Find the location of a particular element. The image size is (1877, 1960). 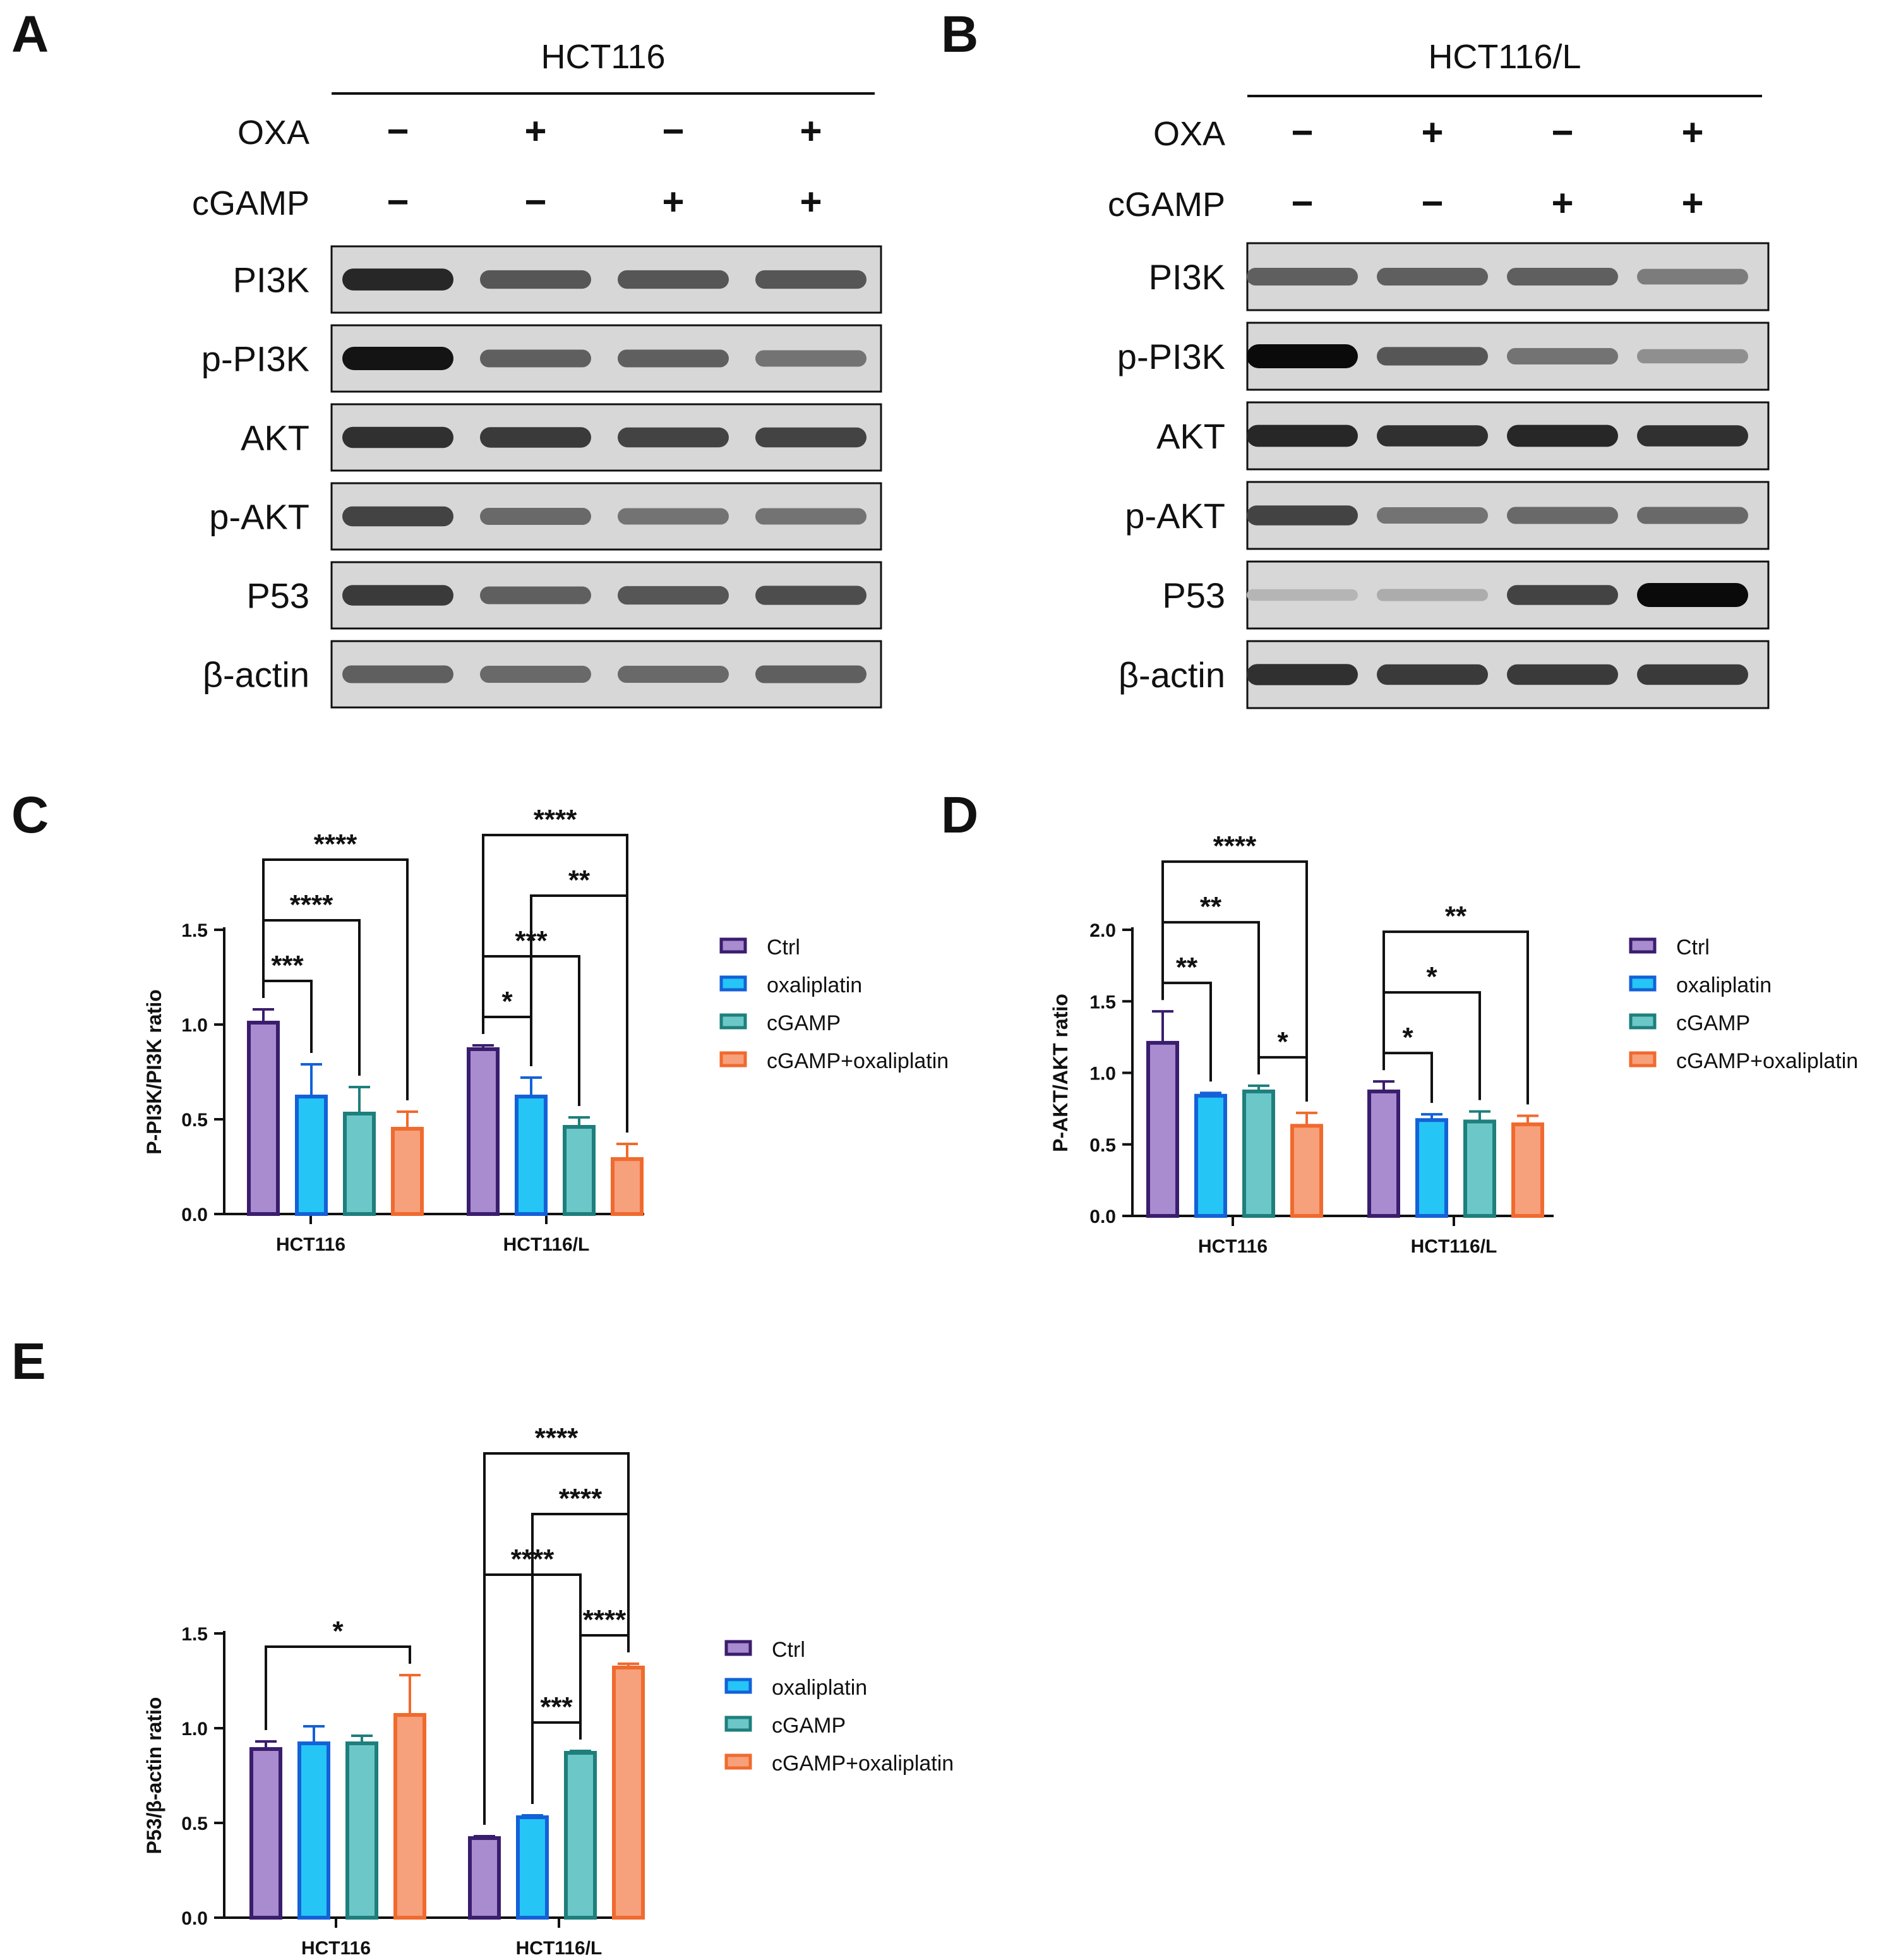

panel-letter-c: C is located at coordinates (30, 815).